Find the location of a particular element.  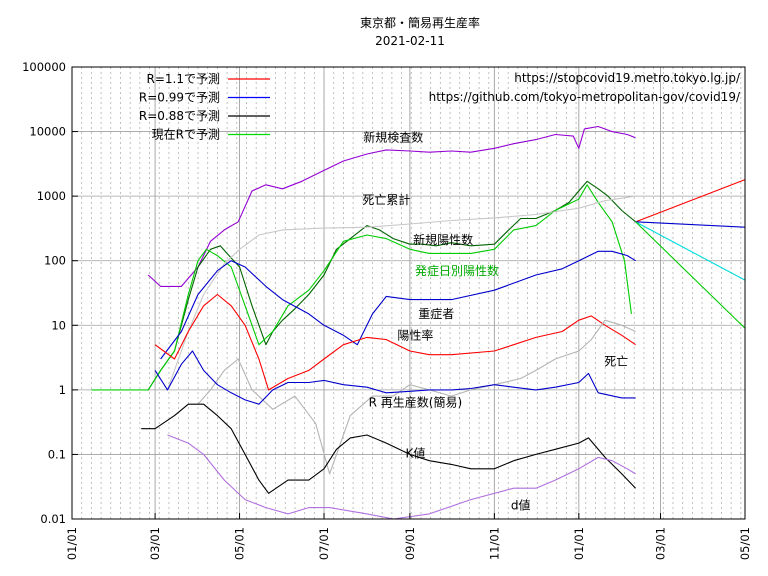

legend-label: R=1.1で予測 is located at coordinates (183, 79).